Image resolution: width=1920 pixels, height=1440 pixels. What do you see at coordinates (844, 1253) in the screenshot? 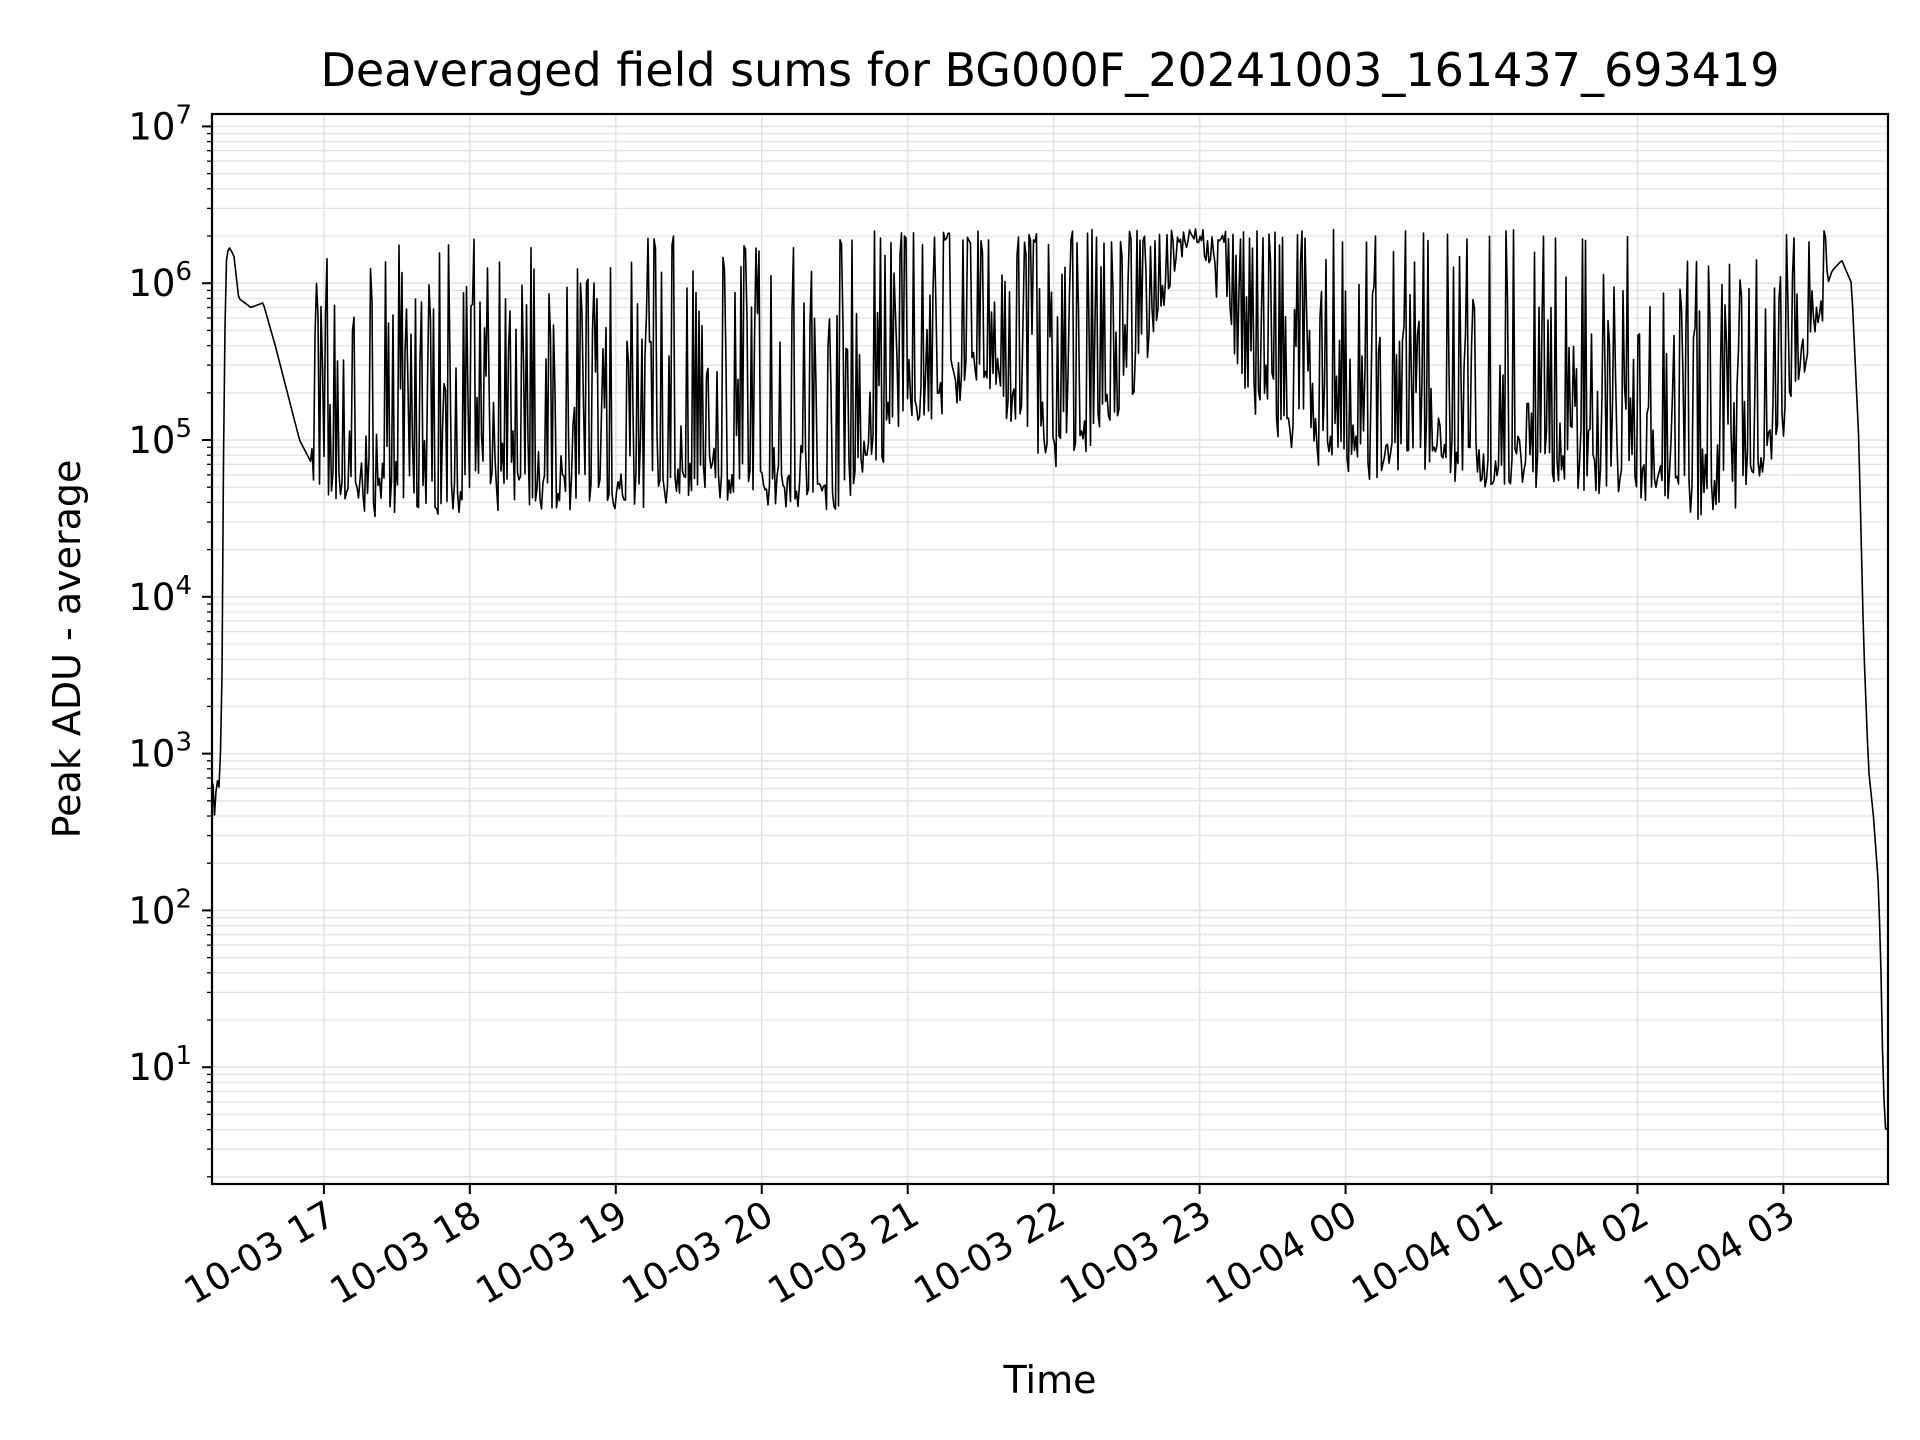
I see `x-tick-label: 10-03 21` at bounding box center [844, 1253].